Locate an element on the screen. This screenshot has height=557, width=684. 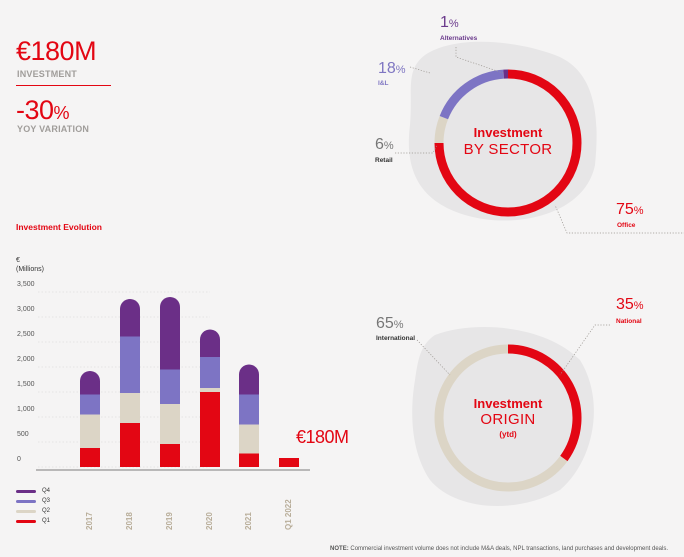
slice-retail is located at coordinates (441, 129).